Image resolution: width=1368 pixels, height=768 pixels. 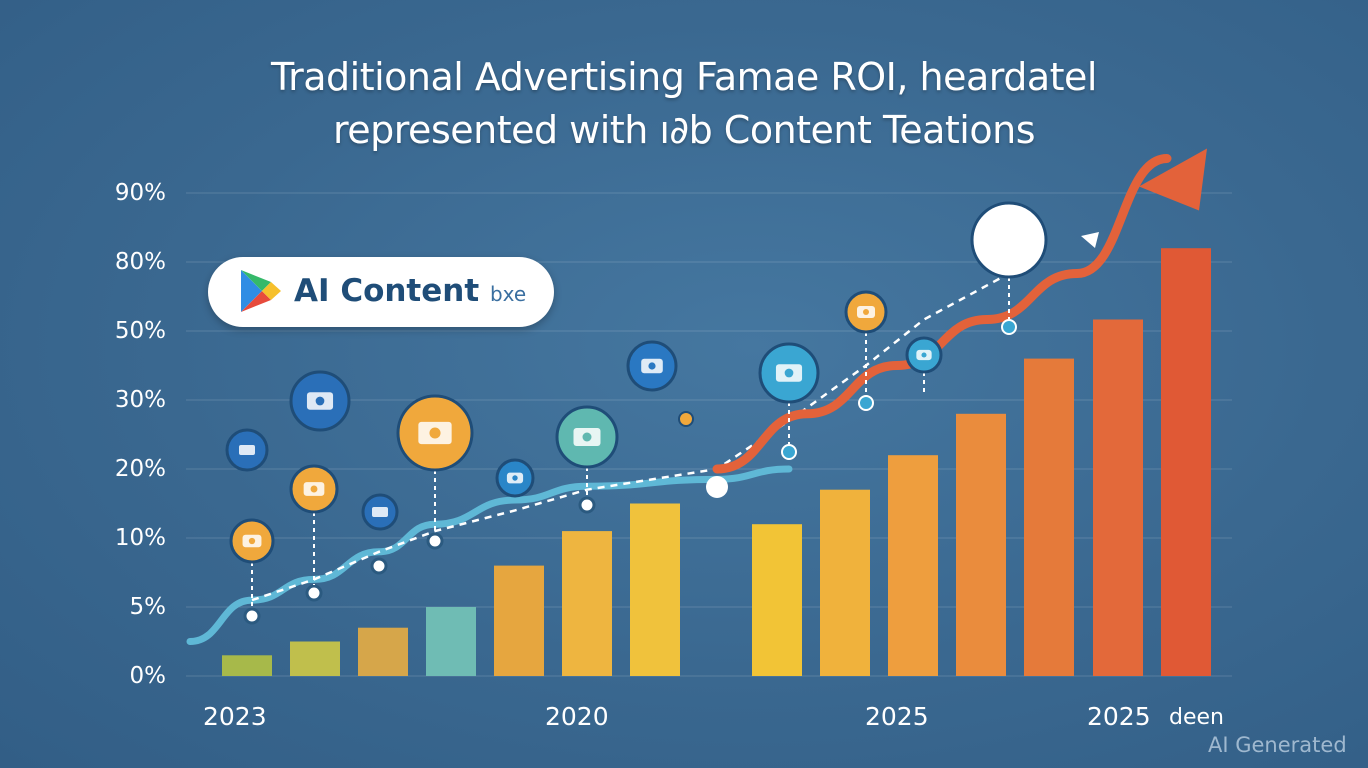 I want to click on ai-content-badge: AI Content bxe, so click(x=381, y=292).